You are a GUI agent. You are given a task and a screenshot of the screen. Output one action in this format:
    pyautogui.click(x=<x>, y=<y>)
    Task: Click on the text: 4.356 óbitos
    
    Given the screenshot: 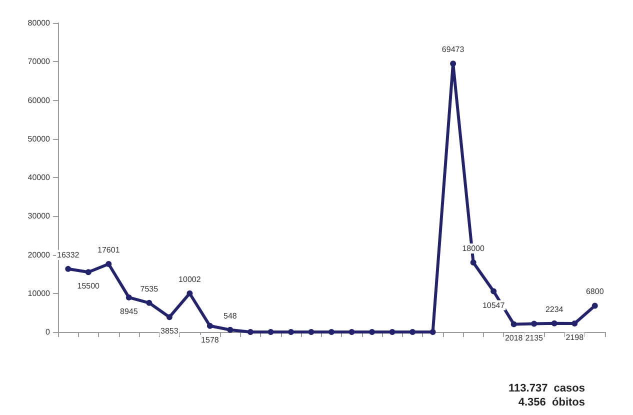 What is the action you would take?
    pyautogui.click(x=552, y=402)
    